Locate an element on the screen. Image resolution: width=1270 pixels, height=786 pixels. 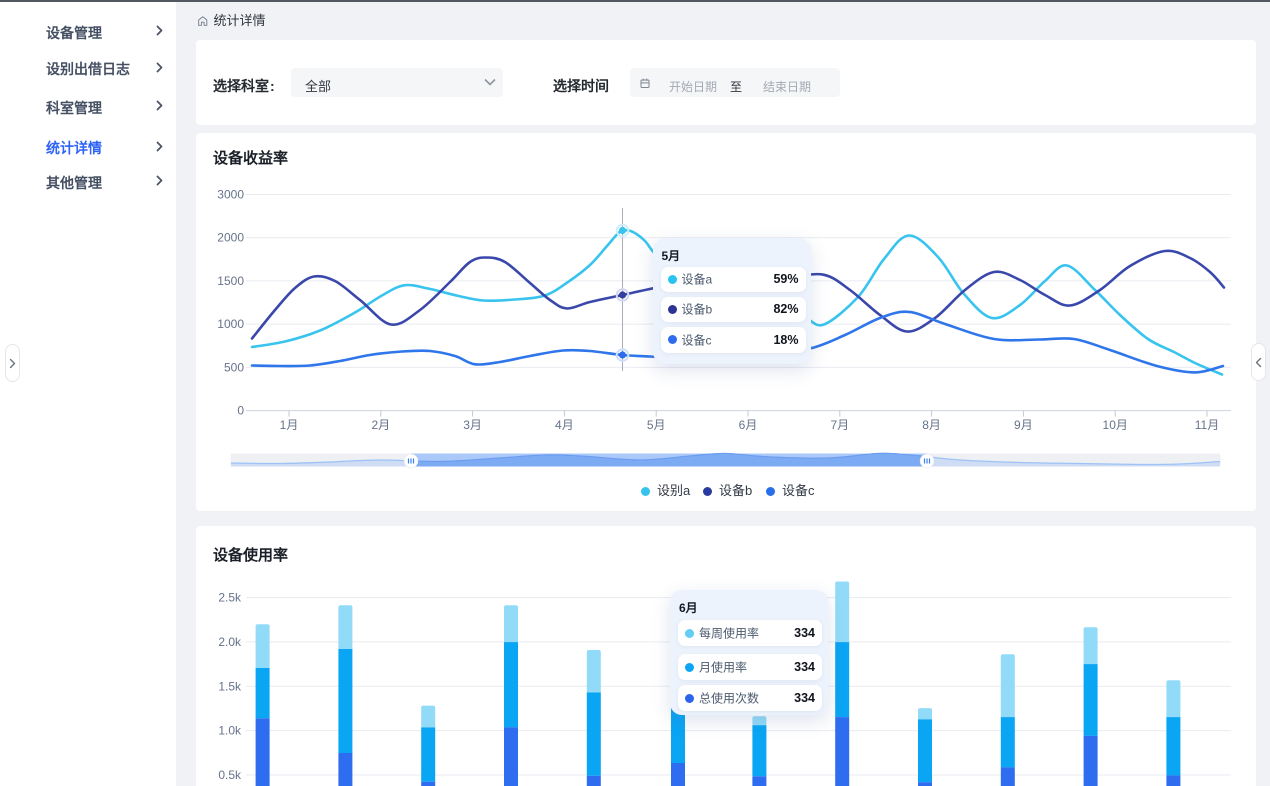
svg-text: 2000 is located at coordinates (230, 238).